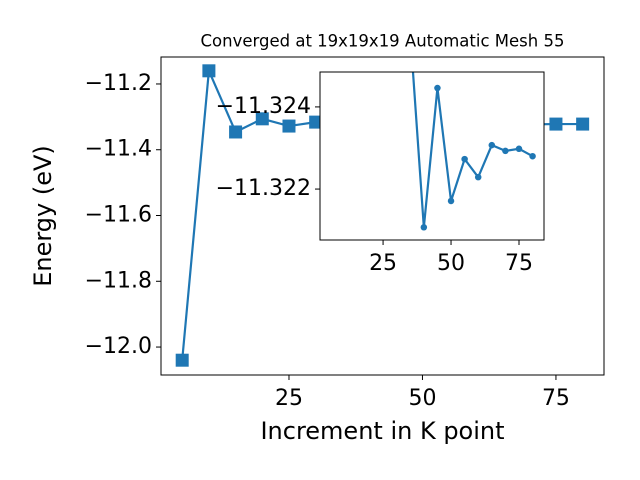  Describe the element at coordinates (118, 280) in the screenshot. I see `y-tick-label: −11.8` at that location.